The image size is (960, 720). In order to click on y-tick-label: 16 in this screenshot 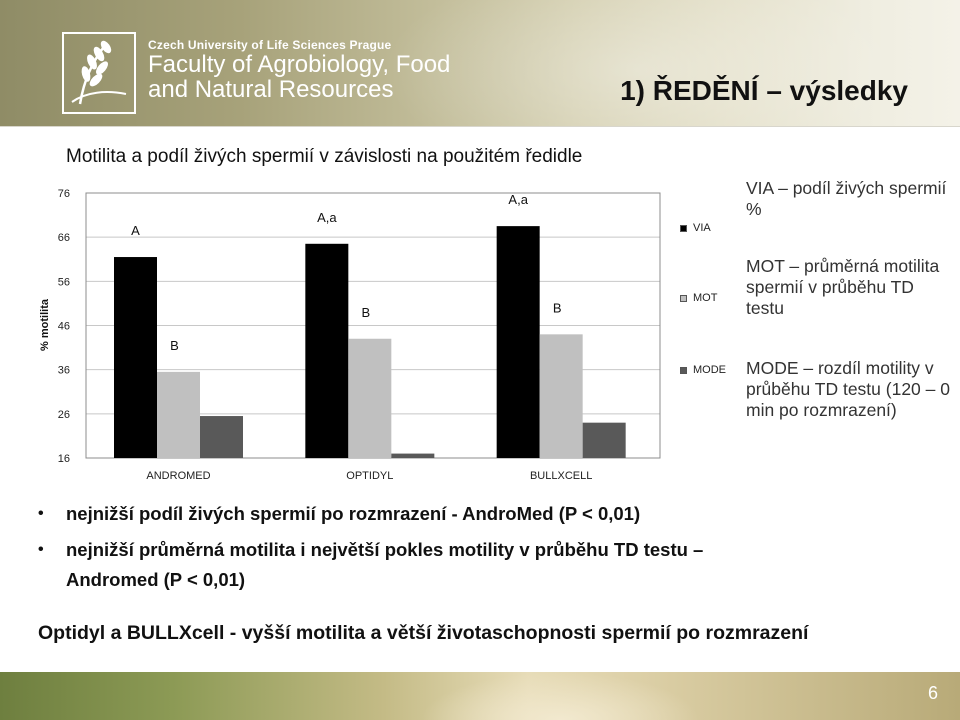, I will do `click(64, 459)`.